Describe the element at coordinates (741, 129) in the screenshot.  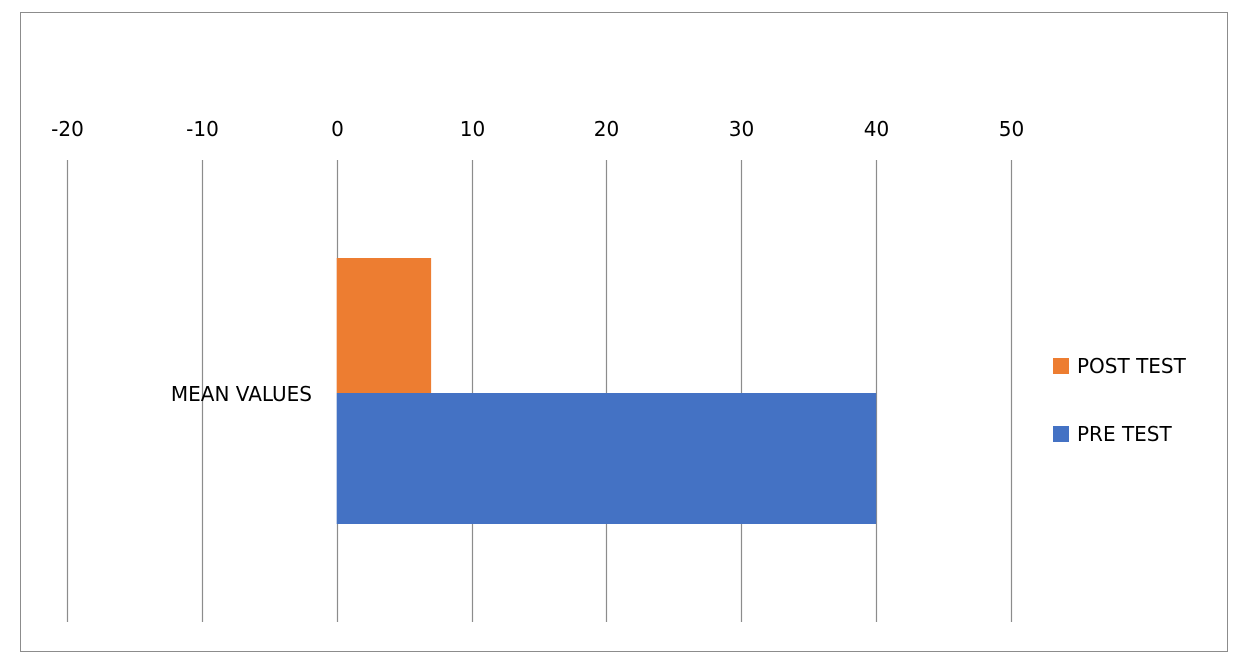
I see `x-tick-label: 30` at that location.